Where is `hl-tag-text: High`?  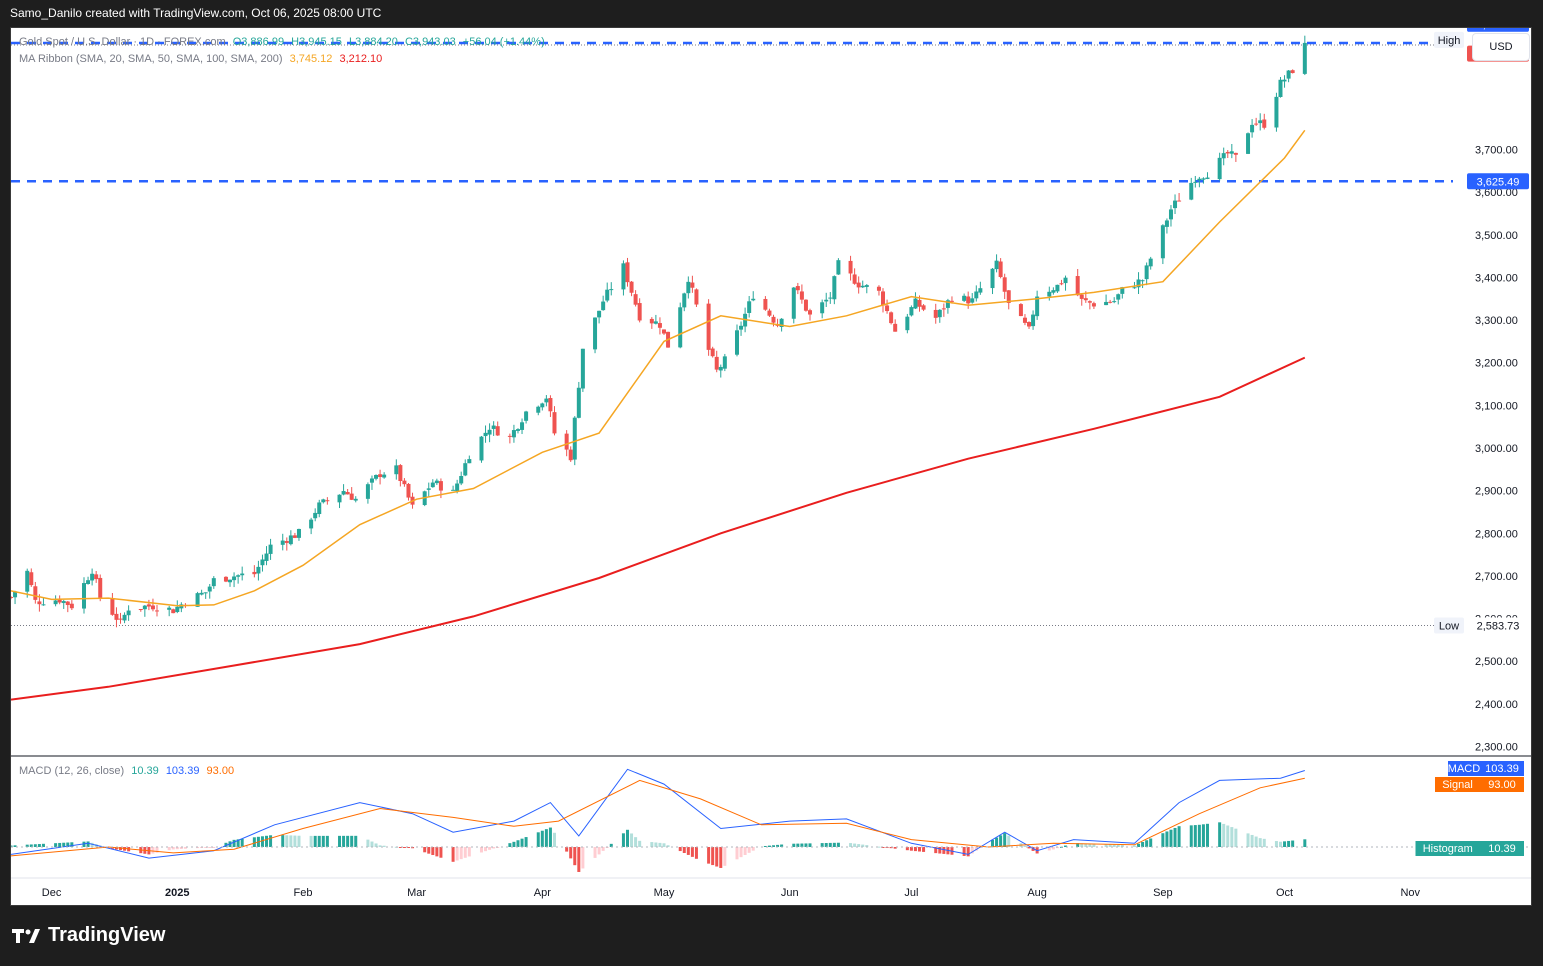 hl-tag-text: High is located at coordinates (1449, 41).